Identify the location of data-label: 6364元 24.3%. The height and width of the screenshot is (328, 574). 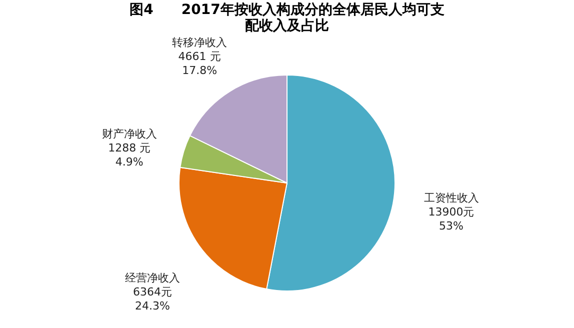
(152, 299).